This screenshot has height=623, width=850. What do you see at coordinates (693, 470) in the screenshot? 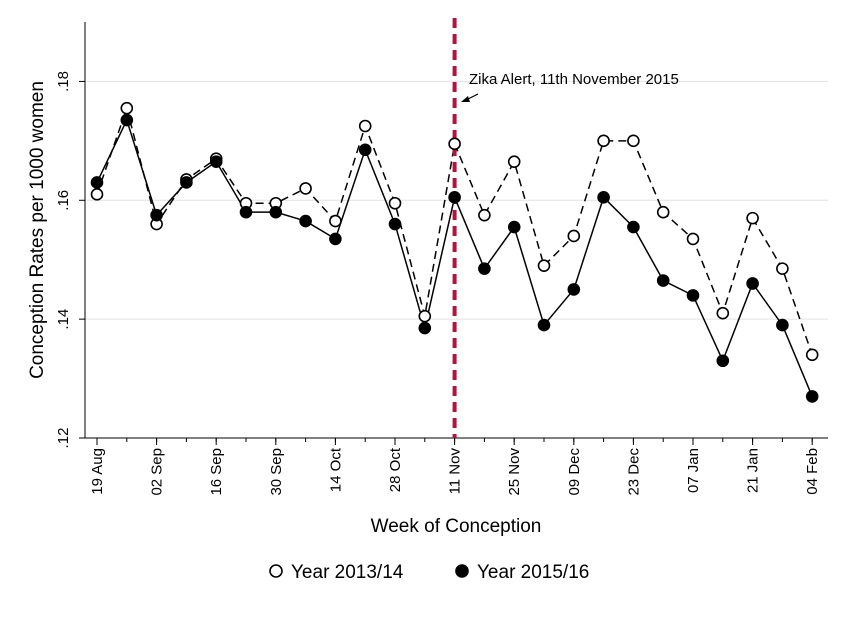
I see `x-tick-label: 07 Jan` at bounding box center [693, 470].